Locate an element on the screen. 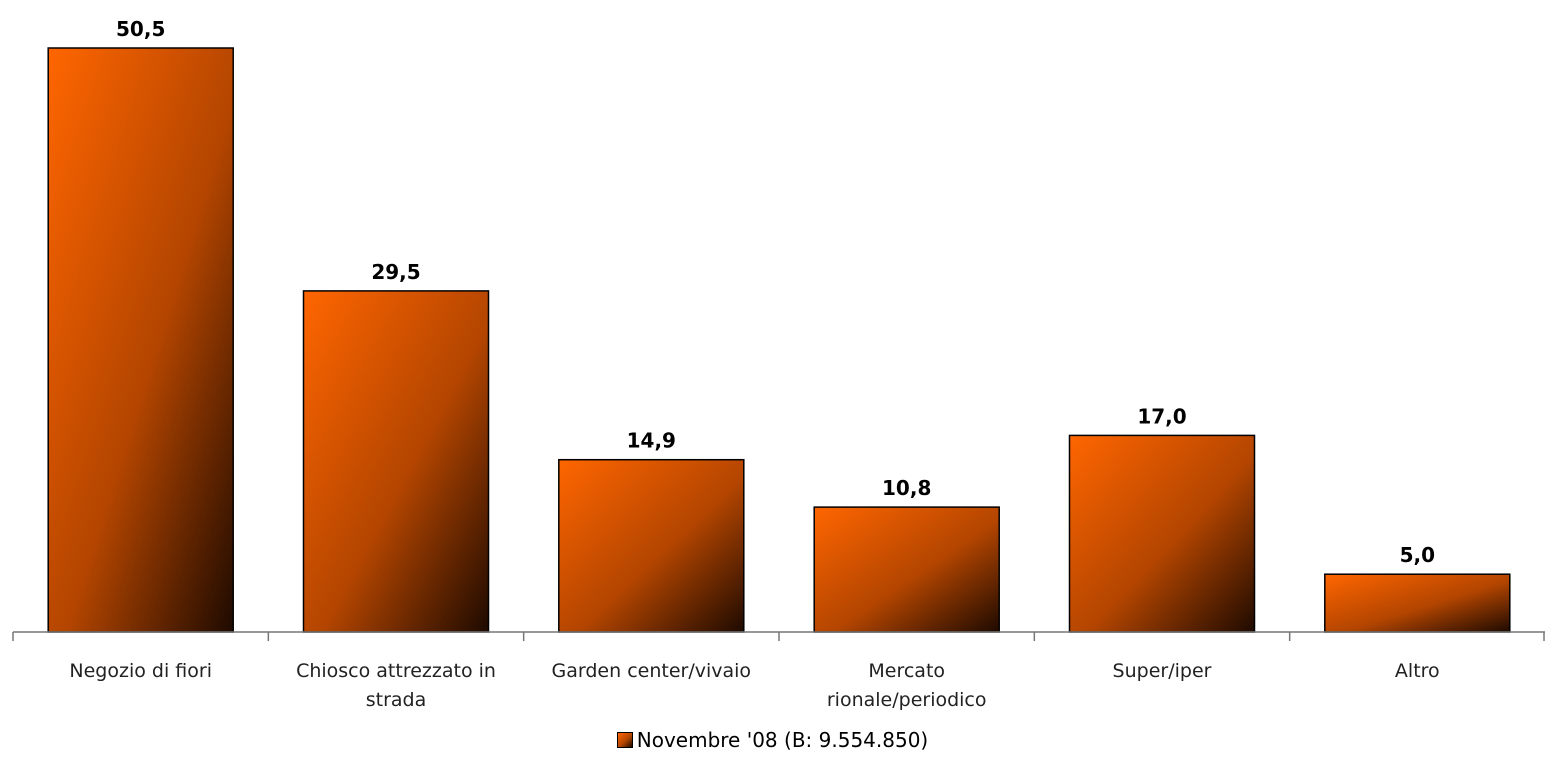  value-label-6: 5,0 is located at coordinates (1417, 555).